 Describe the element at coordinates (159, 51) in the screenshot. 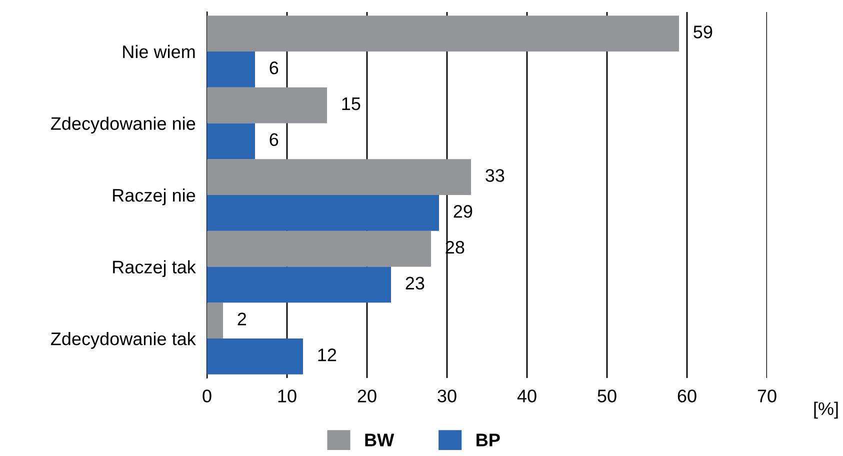

I see `y-tick-label: Nie wiem` at that location.